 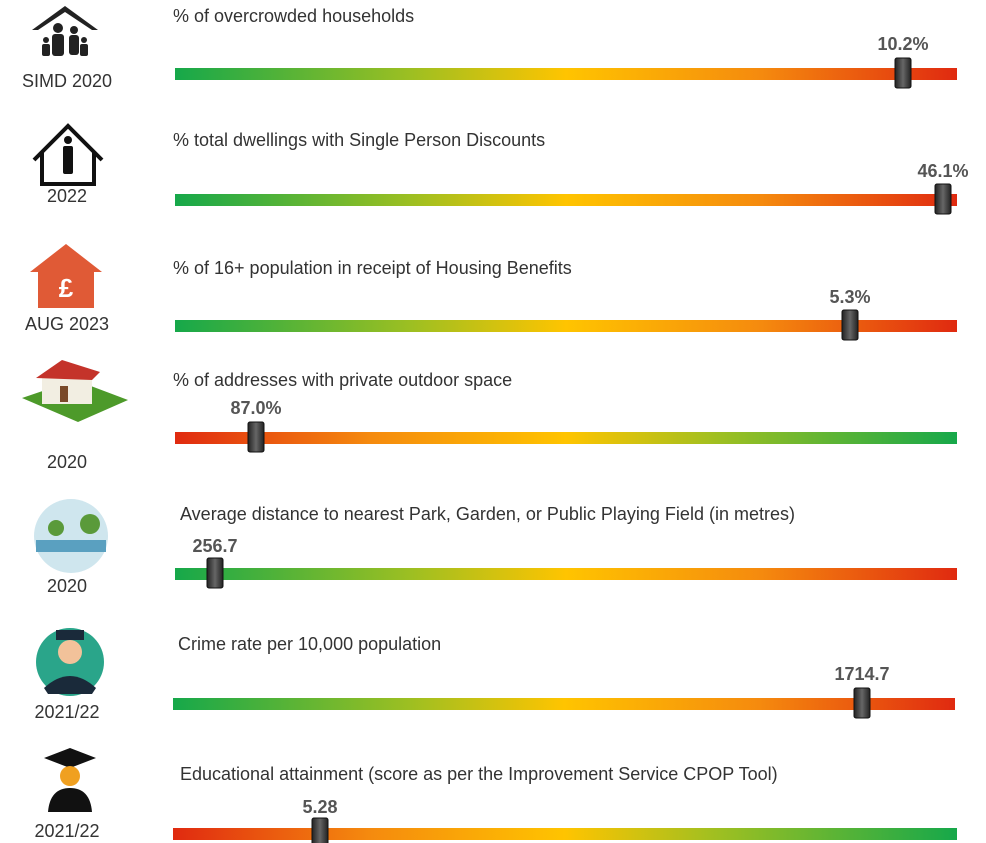 What do you see at coordinates (71, 536) in the screenshot?
I see `icon-park` at bounding box center [71, 536].